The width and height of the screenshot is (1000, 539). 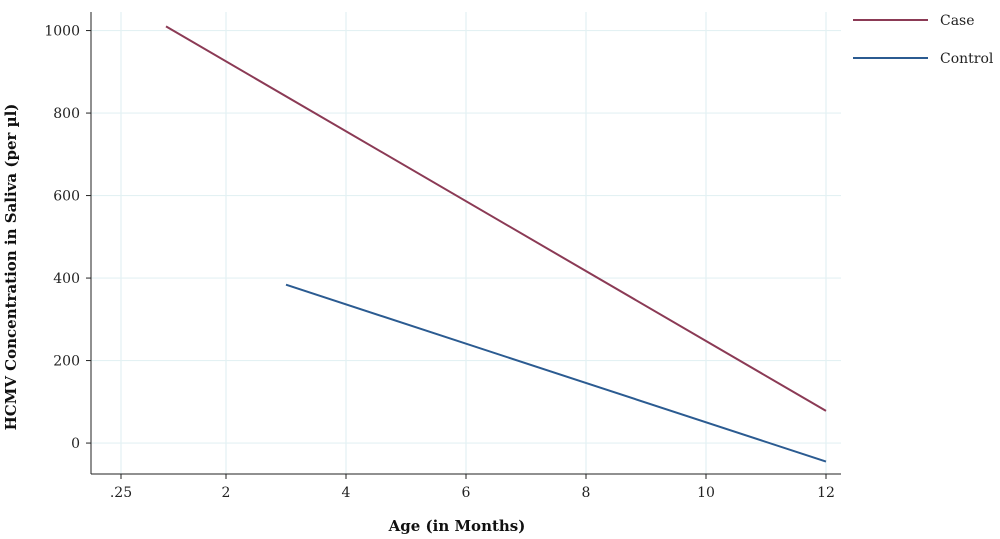 I want to click on legend-label: Control, so click(x=967, y=59).